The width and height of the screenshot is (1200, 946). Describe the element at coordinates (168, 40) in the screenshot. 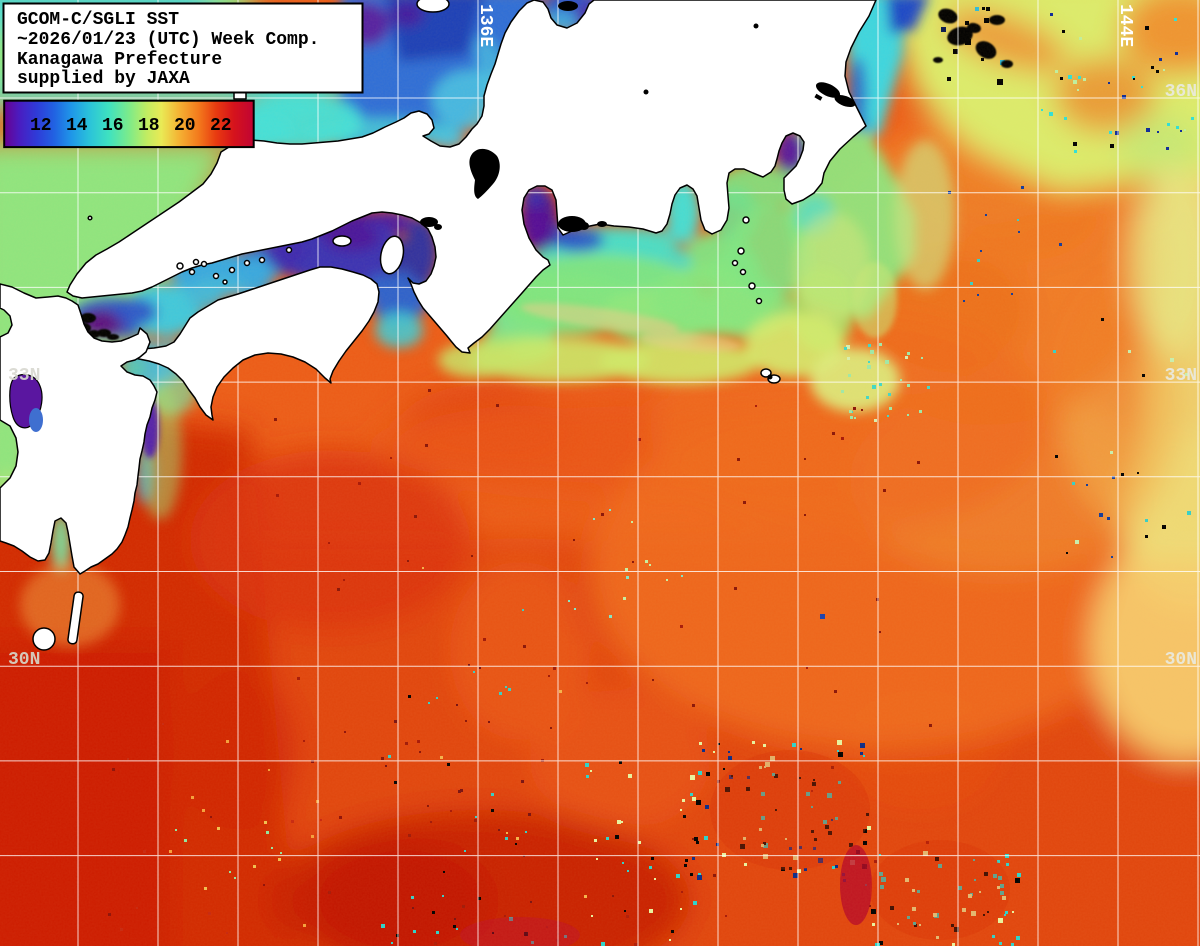

I see `svg-text: ~2026/01/23 (UTC) Week Comp.` at that location.